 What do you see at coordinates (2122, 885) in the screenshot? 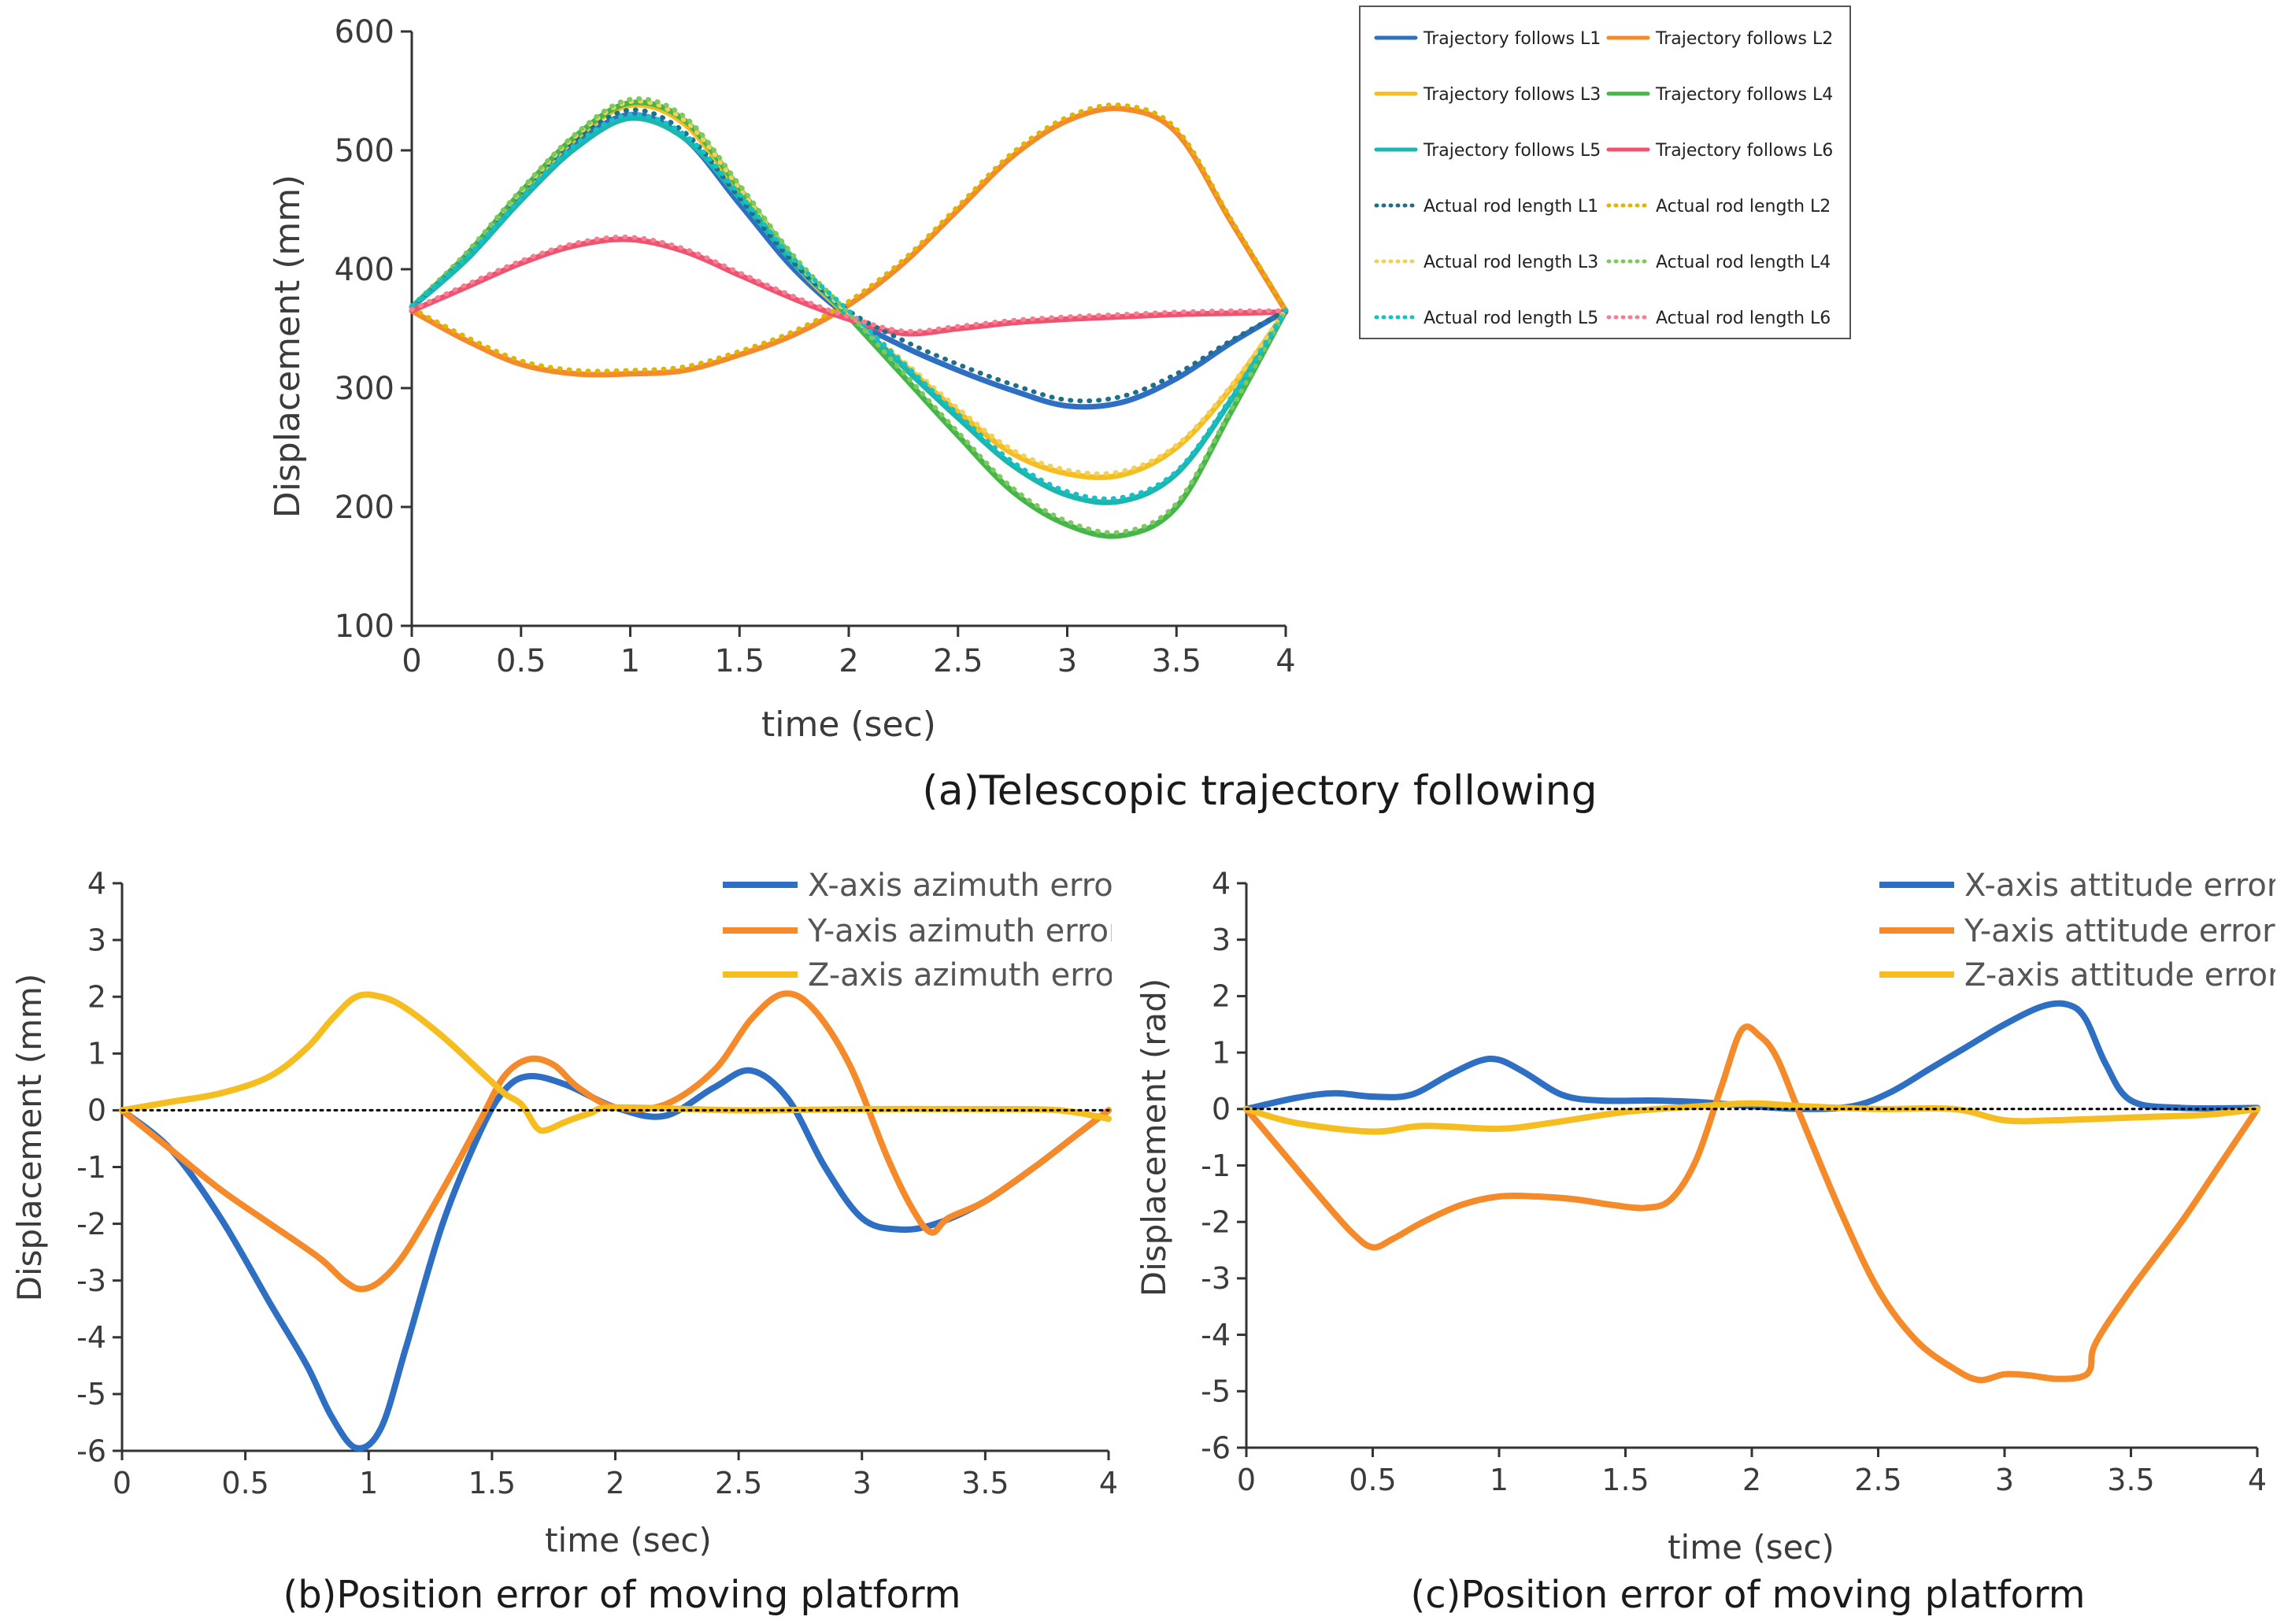
I see `panel-c-legend-label: X-axis attitude error` at bounding box center [2122, 885].